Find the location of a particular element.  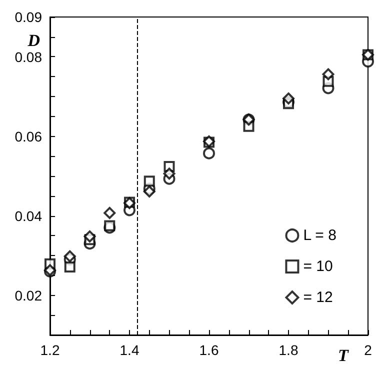

y-tick-label: 0.08 is located at coordinates (28, 56).